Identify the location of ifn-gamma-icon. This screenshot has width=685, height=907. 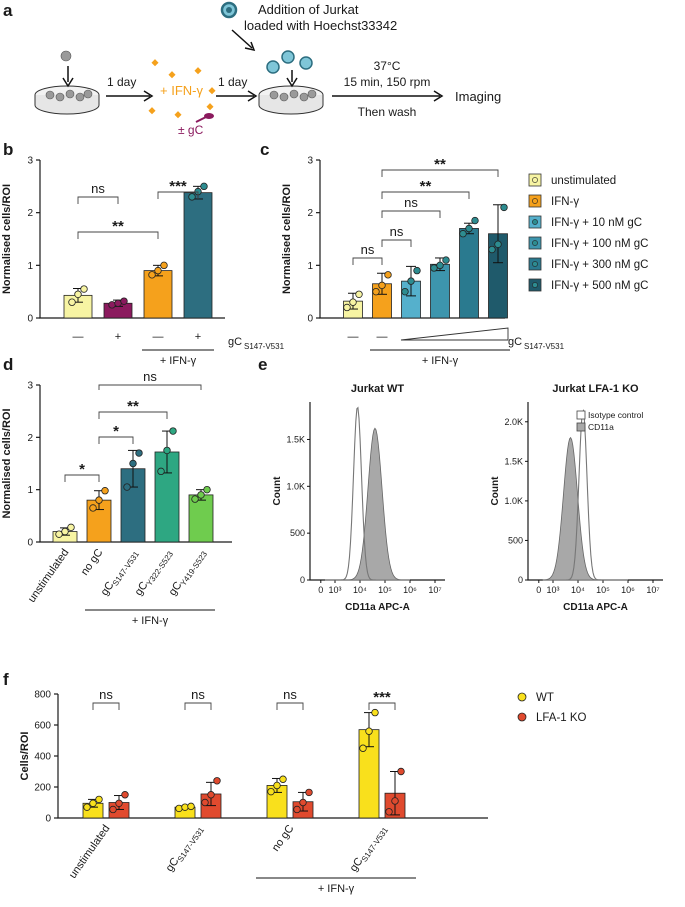
(182, 89).